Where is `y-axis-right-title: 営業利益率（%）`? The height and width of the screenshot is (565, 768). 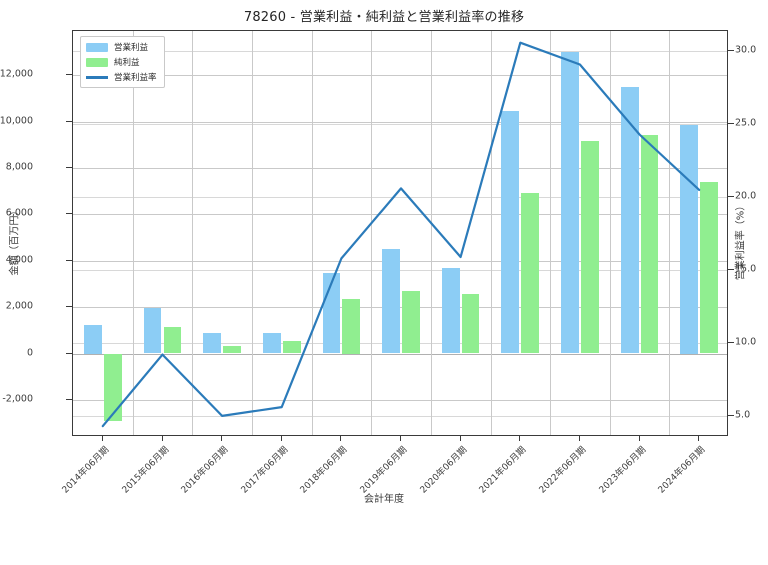 y-axis-right-title: 営業利益率（%） is located at coordinates (741, 240).